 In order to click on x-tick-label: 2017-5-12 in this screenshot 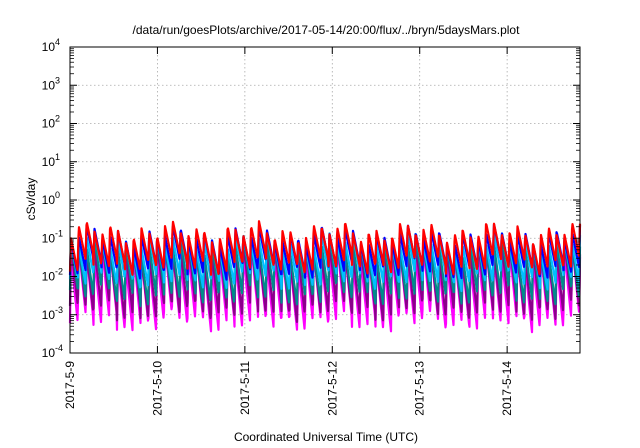, I will do `click(332, 388)`.